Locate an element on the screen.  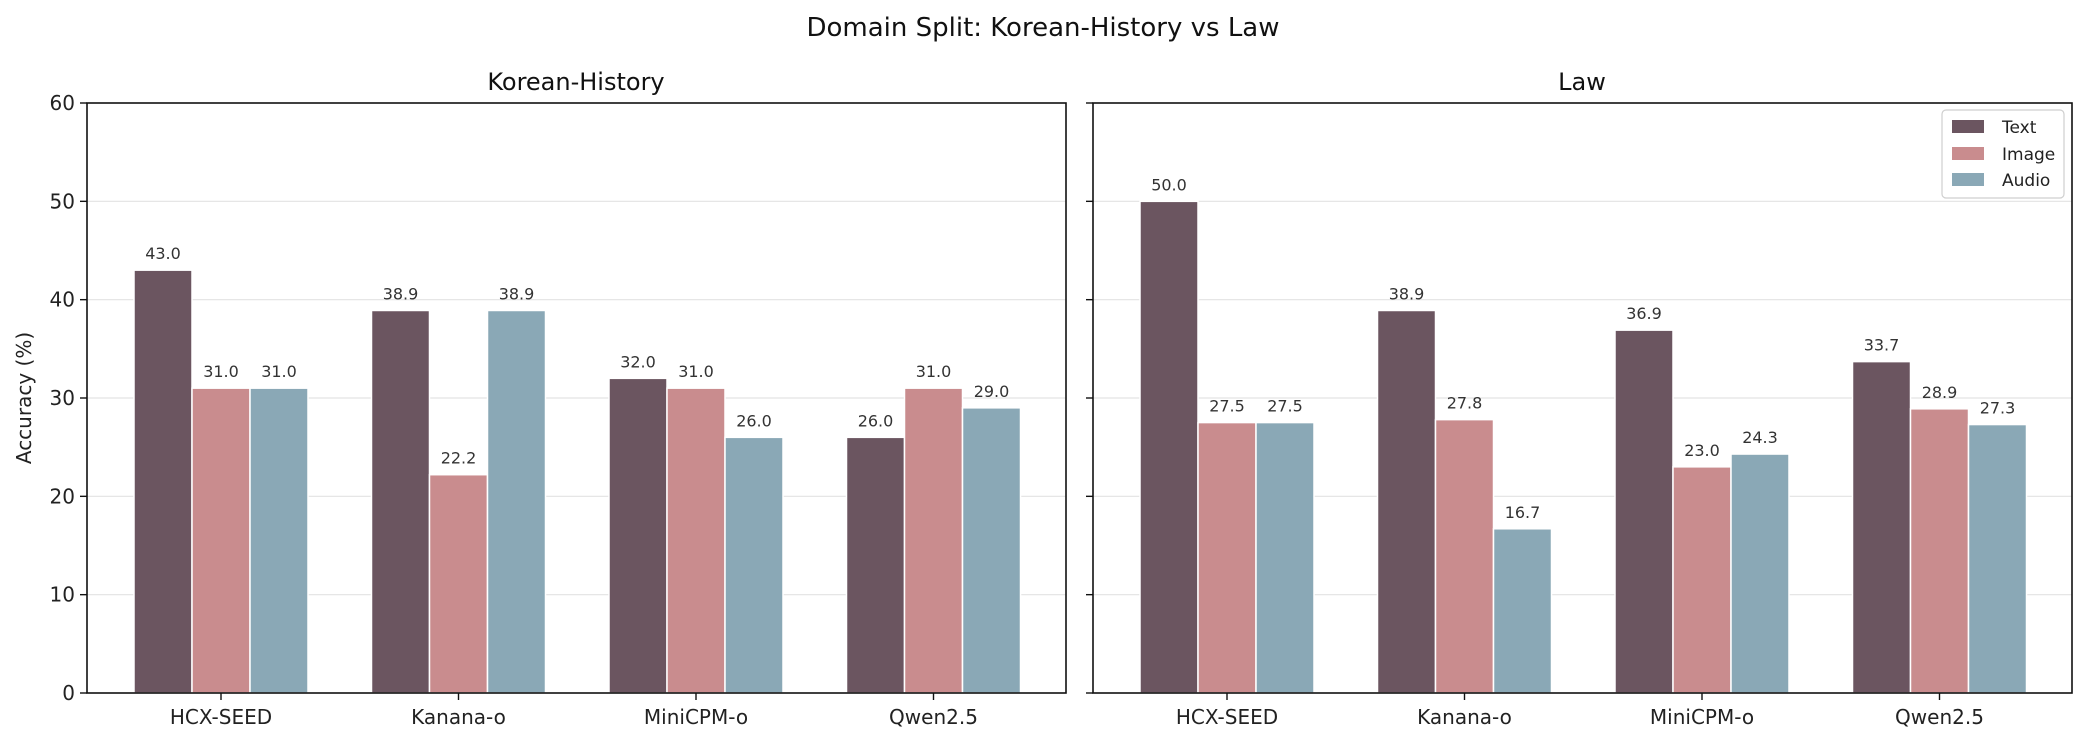
data-label: 32.0 is located at coordinates (638, 361).